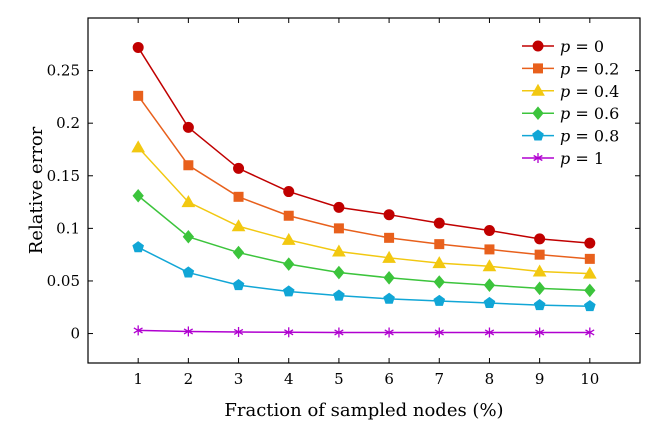 The image size is (664, 440). I want to click on x-tick-label: 7, so click(439, 379).